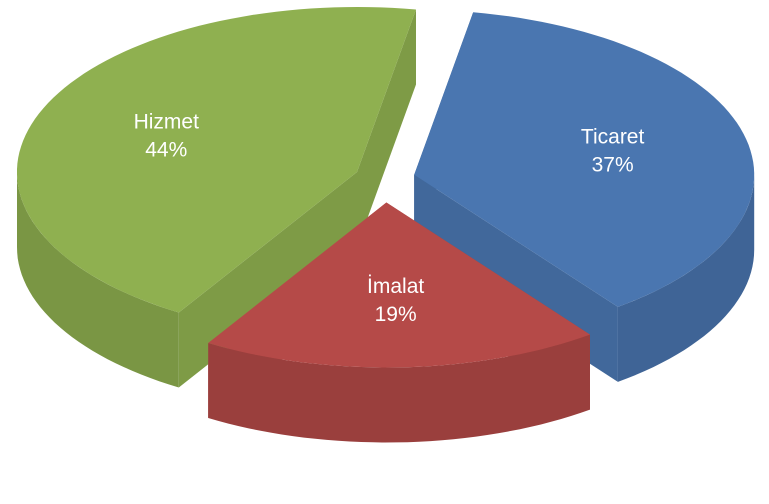 The image size is (769, 504). I want to click on slice-value-label: 19%, so click(396, 314).